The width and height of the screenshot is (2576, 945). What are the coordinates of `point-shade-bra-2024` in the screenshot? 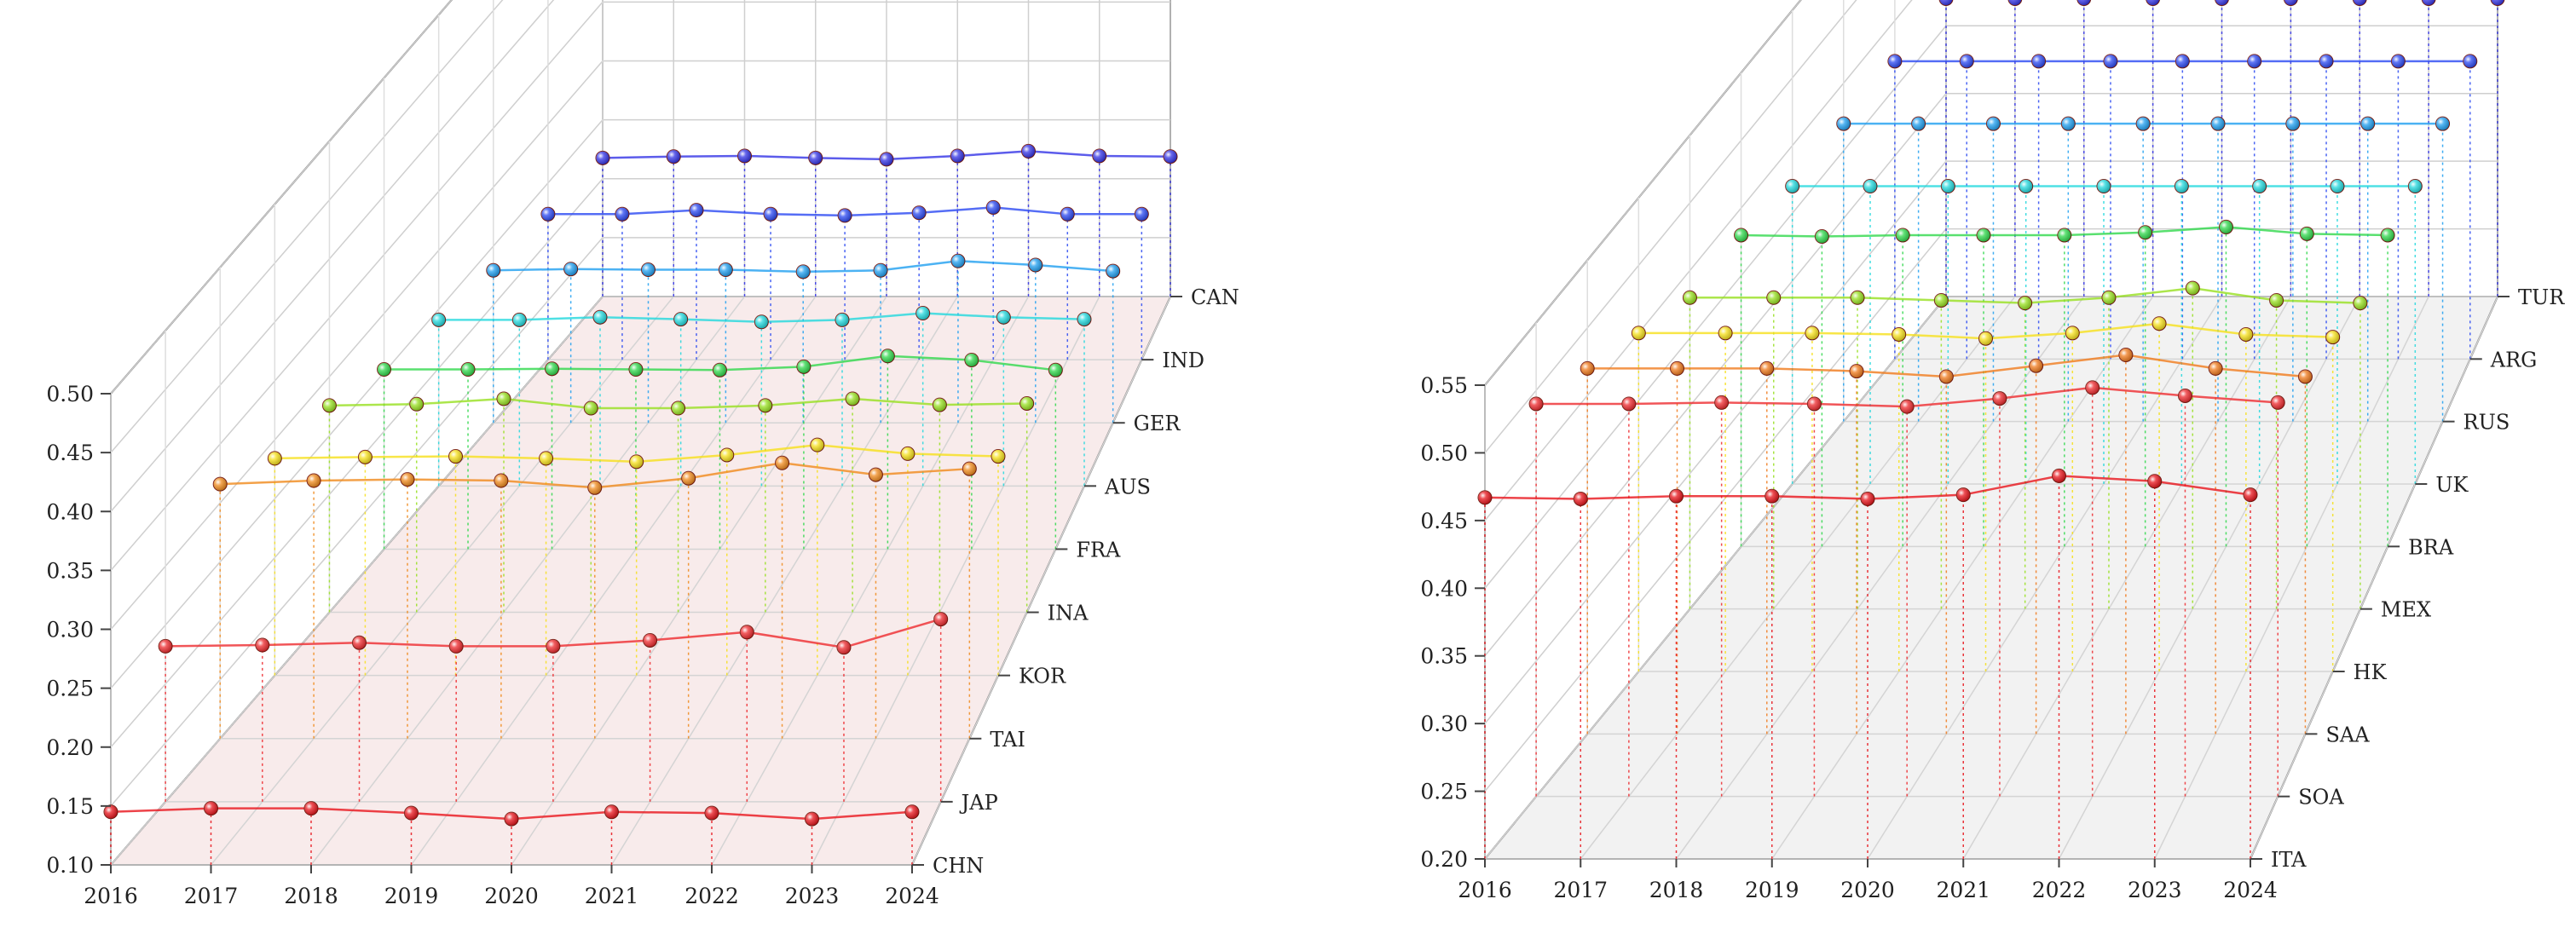 It's located at (2388, 235).